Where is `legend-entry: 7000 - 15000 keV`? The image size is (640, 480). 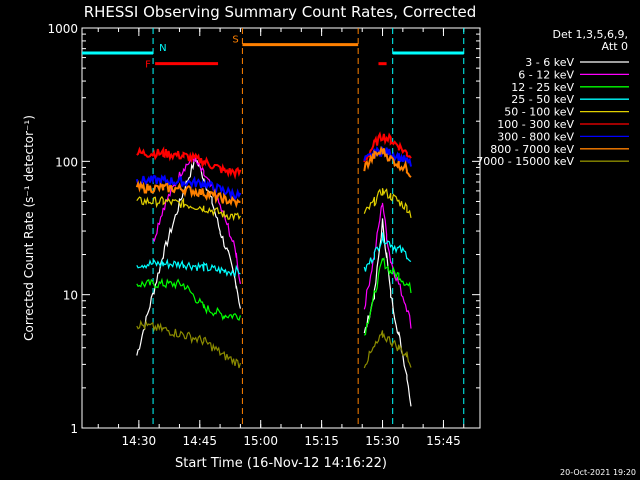
legend-entry: 7000 - 15000 keV is located at coordinates (525, 161).